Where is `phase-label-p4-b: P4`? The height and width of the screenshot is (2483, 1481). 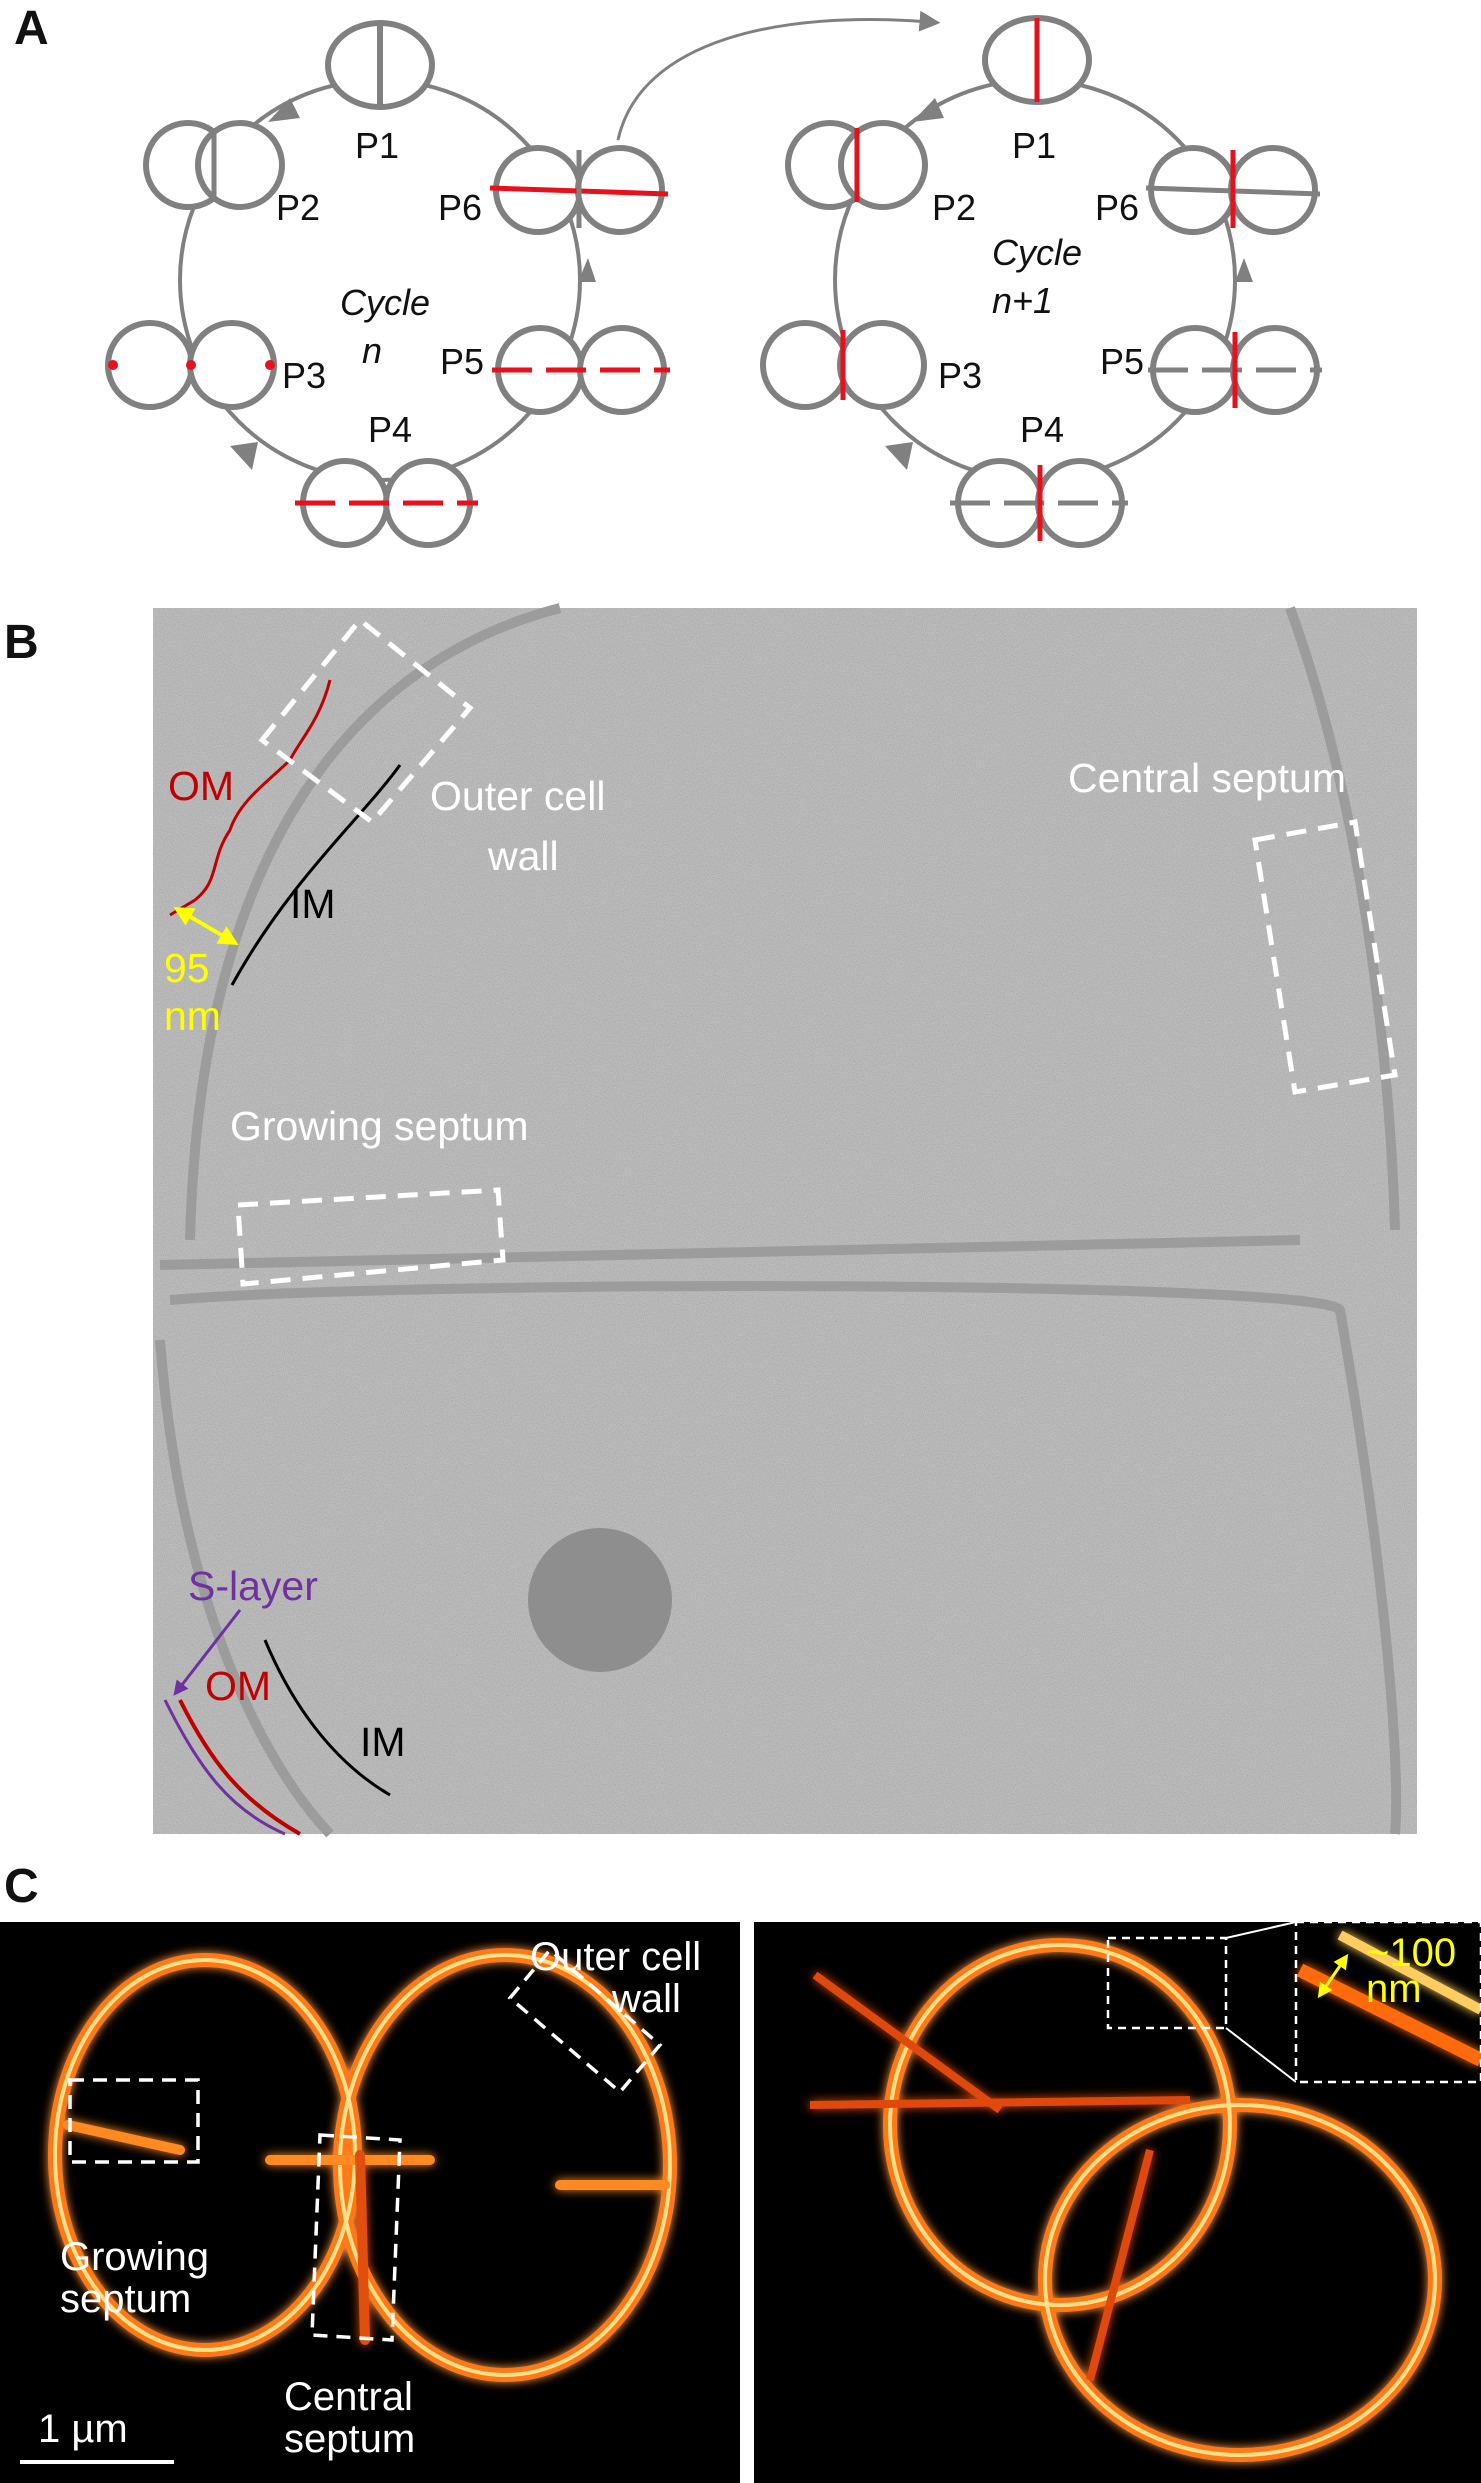
phase-label-p4-b: P4 is located at coordinates (1042, 429).